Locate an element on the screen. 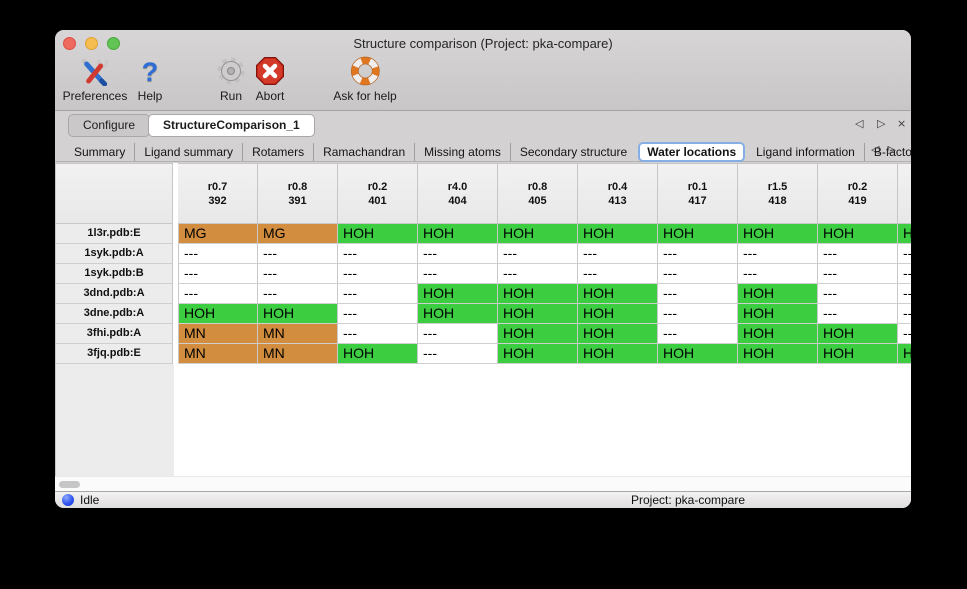 Image resolution: width=967 pixels, height=589 pixels. zoom-window-button is located at coordinates (113, 43).